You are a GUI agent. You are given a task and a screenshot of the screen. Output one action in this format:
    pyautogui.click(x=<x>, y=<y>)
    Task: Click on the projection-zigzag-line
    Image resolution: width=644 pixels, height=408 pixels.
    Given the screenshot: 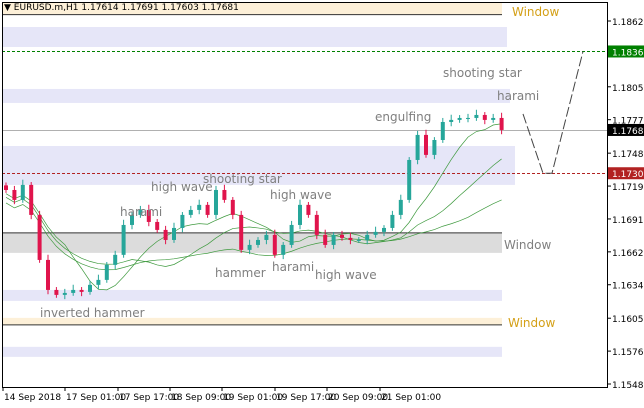 What is the action you would take?
    pyautogui.click(x=553, y=112)
    